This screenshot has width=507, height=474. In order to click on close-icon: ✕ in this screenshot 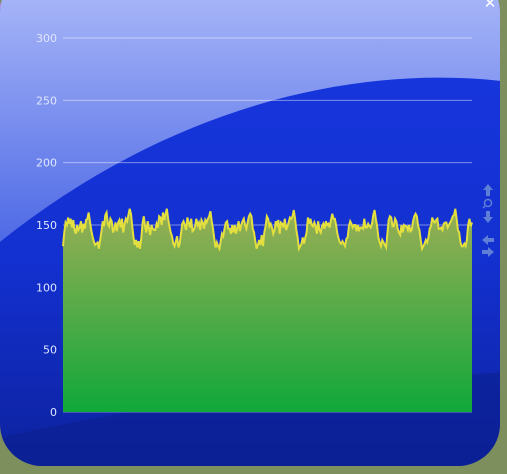, I will do `click(490, 6)`.